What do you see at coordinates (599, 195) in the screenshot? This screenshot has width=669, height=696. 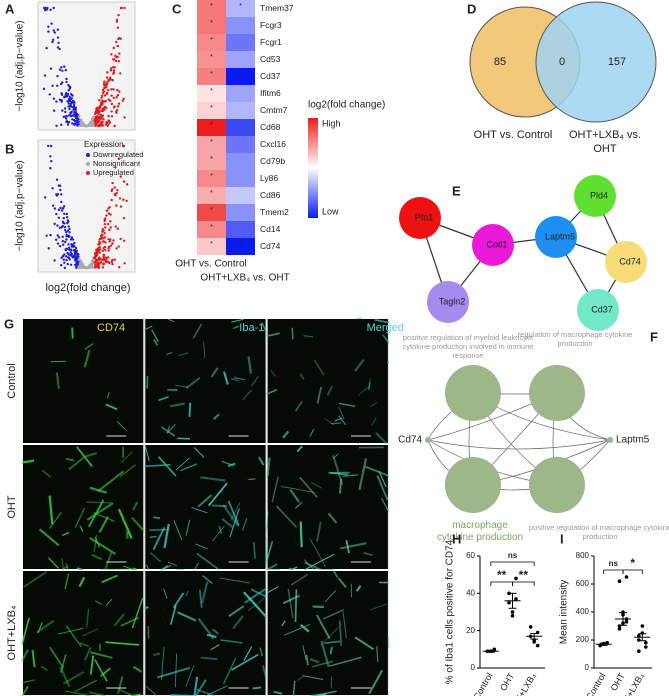 I see `node-label: Pld4` at bounding box center [599, 195].